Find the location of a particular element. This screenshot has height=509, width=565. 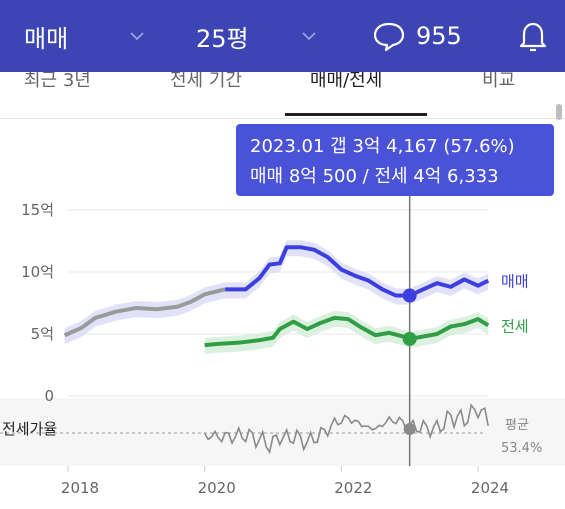

jeonse-price-range-band is located at coordinates (346, 332).